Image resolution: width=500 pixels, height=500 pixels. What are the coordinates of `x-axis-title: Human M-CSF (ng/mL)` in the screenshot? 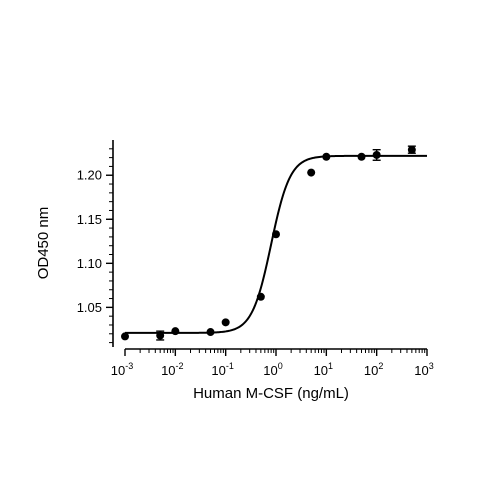 It's located at (271, 393).